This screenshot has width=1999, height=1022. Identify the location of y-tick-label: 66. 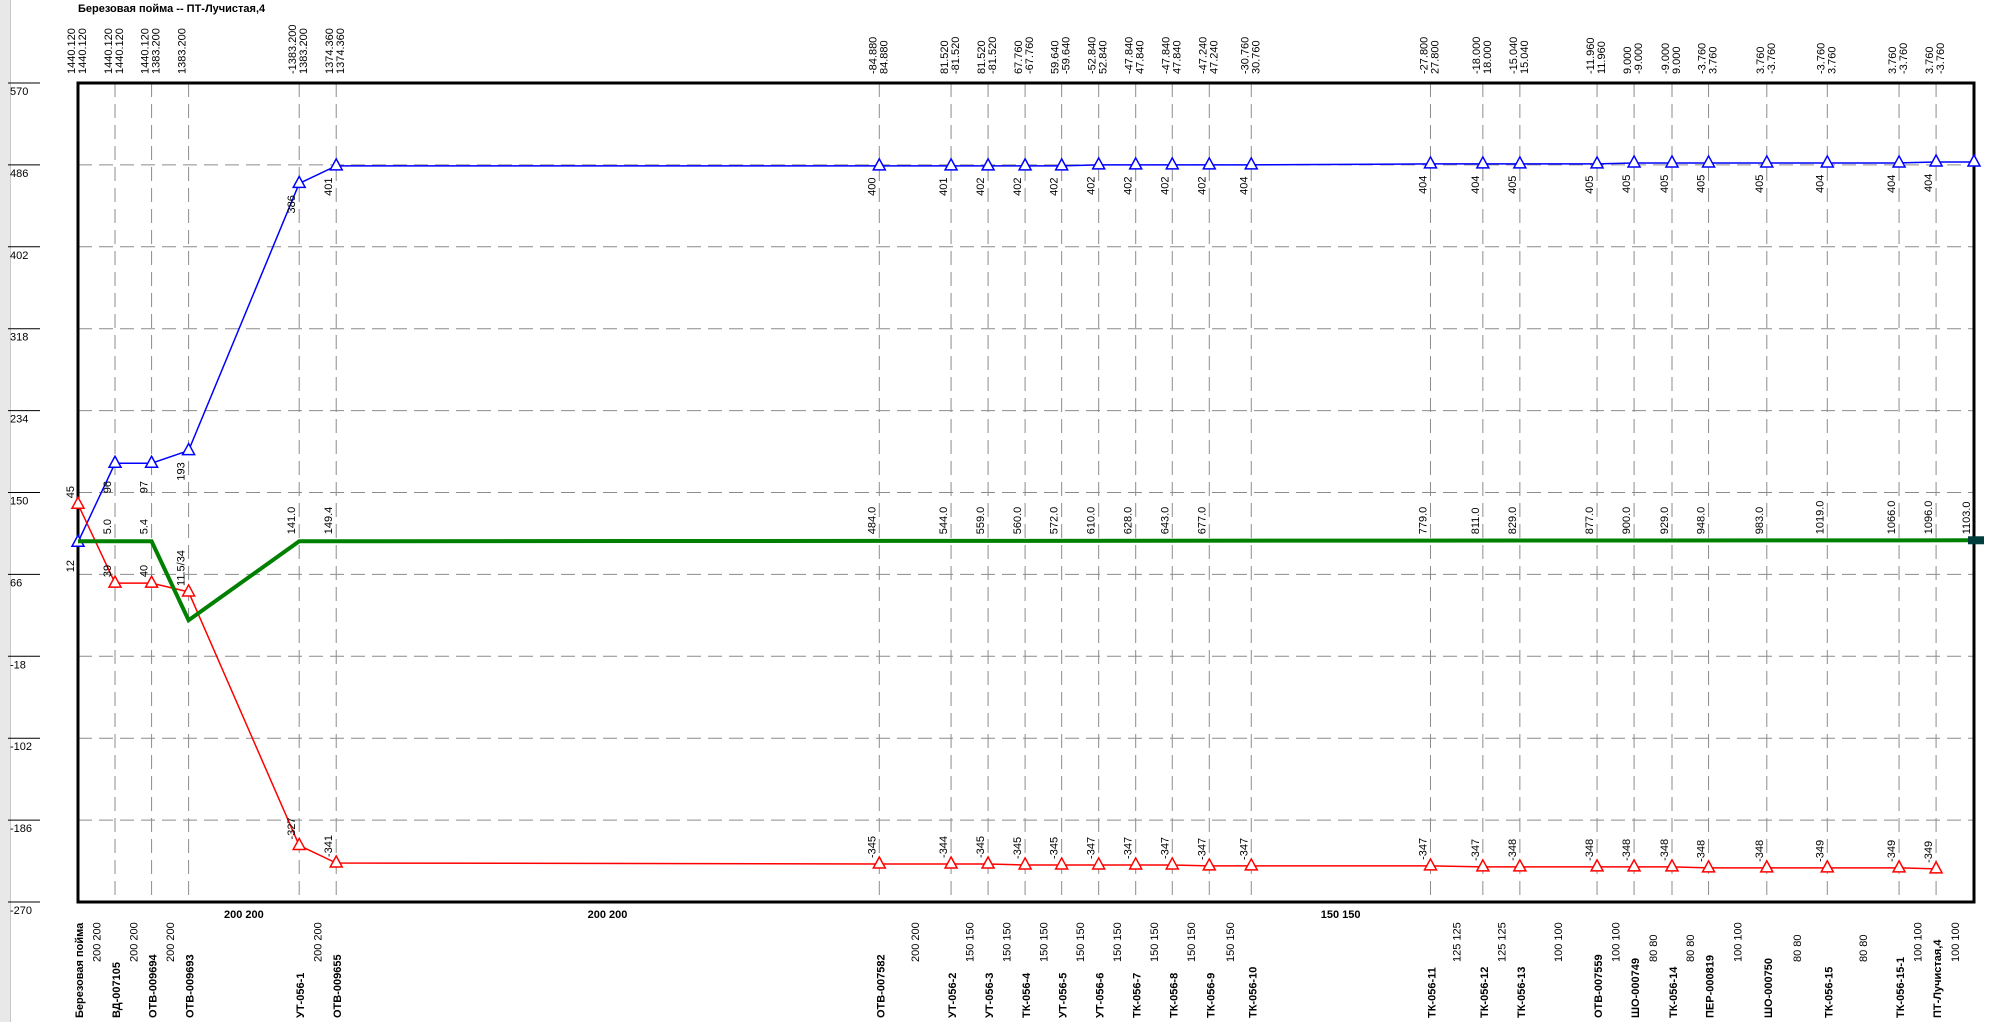
(16, 583).